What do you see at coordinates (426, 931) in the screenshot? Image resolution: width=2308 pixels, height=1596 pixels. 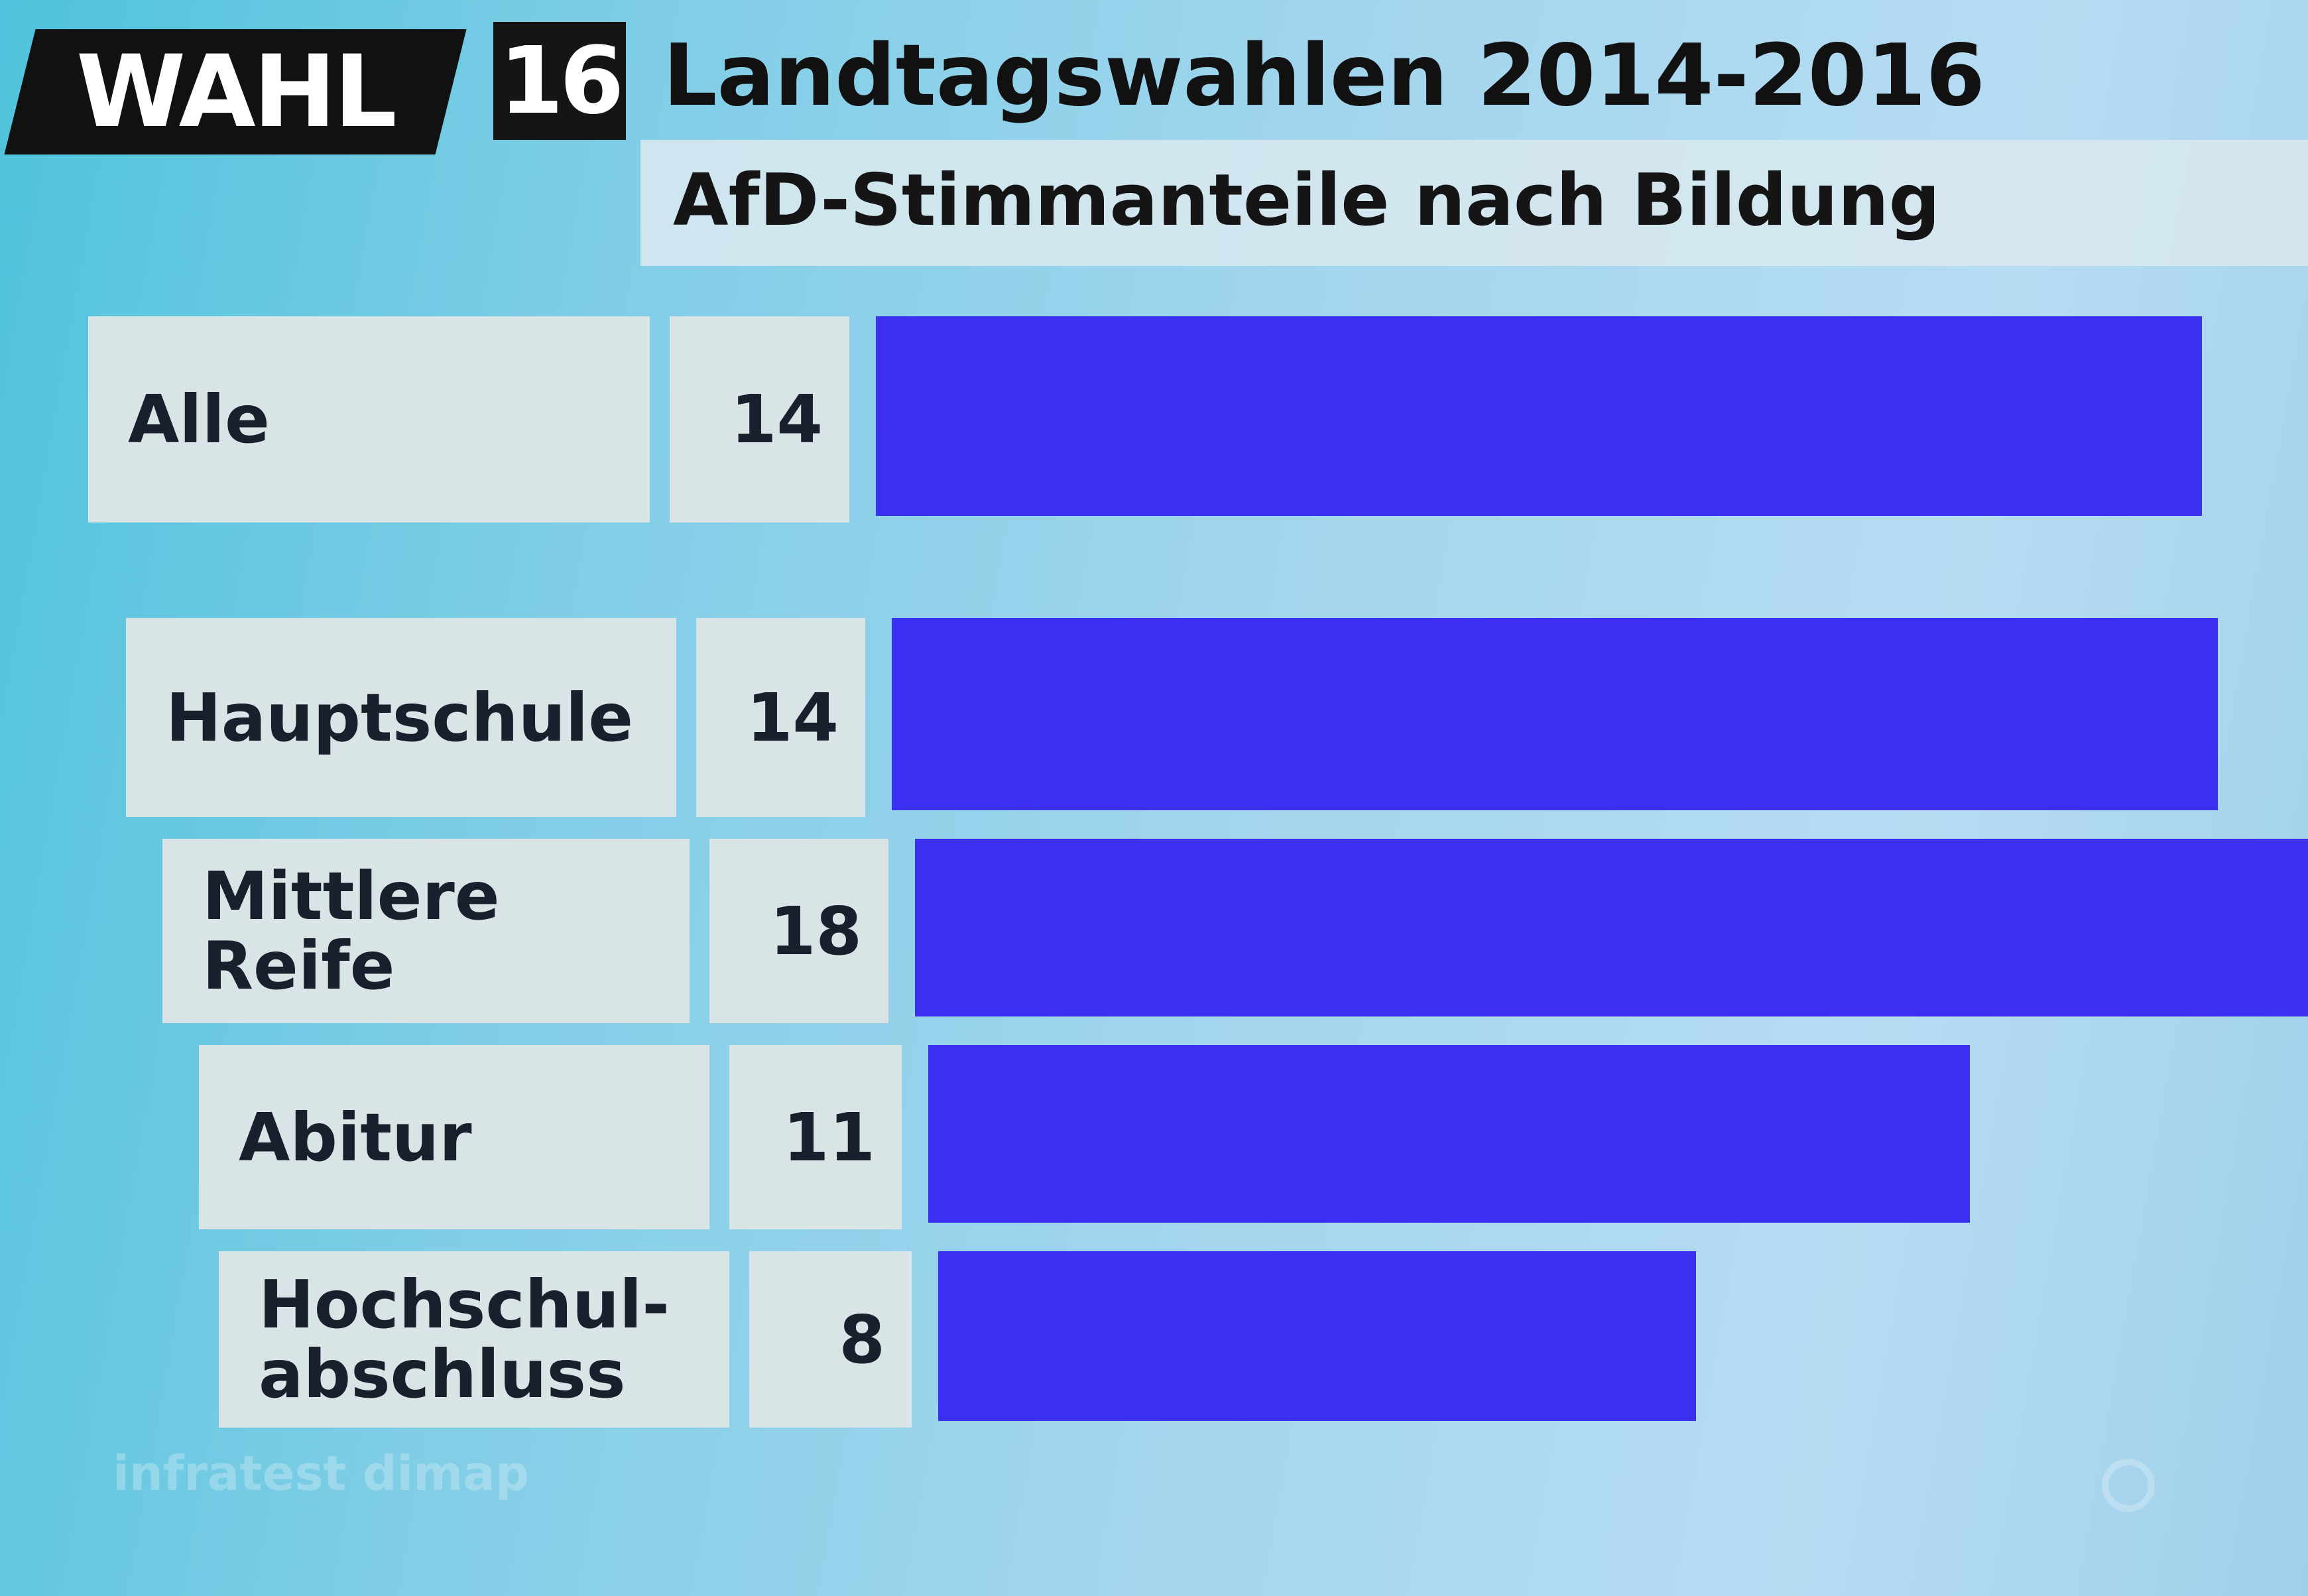 I see `category-label: Mittlere Reife` at bounding box center [426, 931].